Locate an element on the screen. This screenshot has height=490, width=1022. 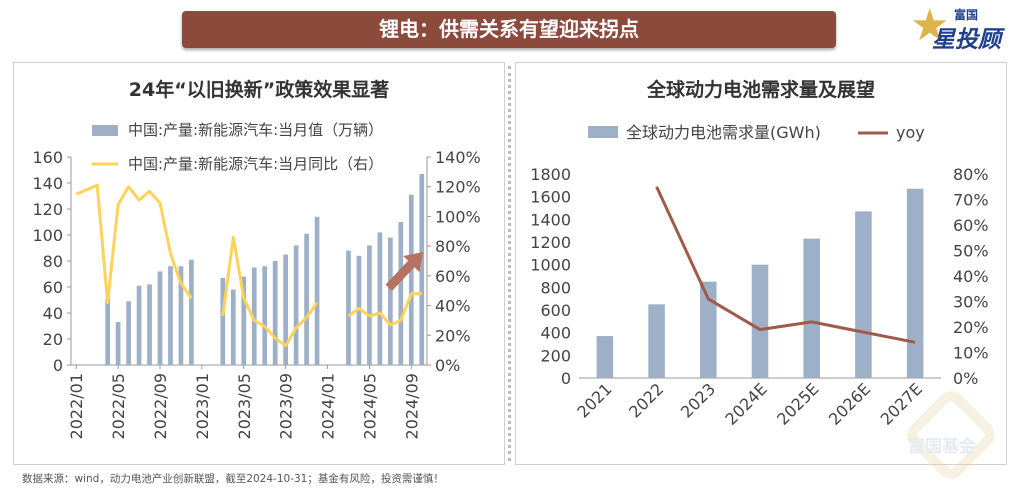
bar-production-2024/06 is located at coordinates (380, 298).